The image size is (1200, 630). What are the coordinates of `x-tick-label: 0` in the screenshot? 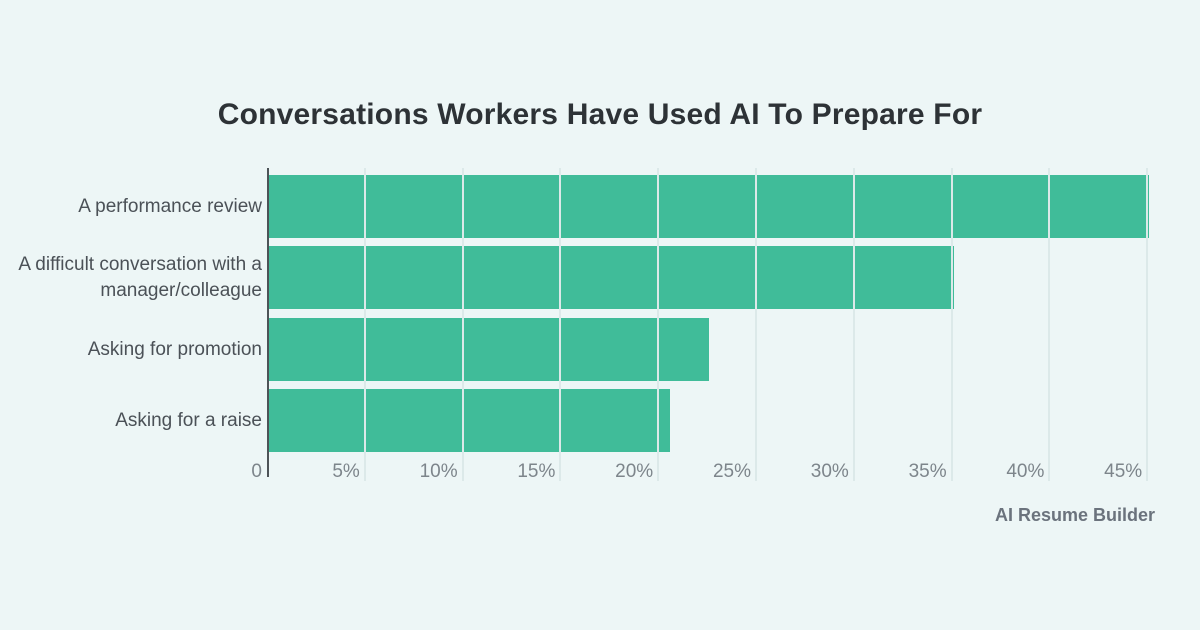 It's located at (256, 471).